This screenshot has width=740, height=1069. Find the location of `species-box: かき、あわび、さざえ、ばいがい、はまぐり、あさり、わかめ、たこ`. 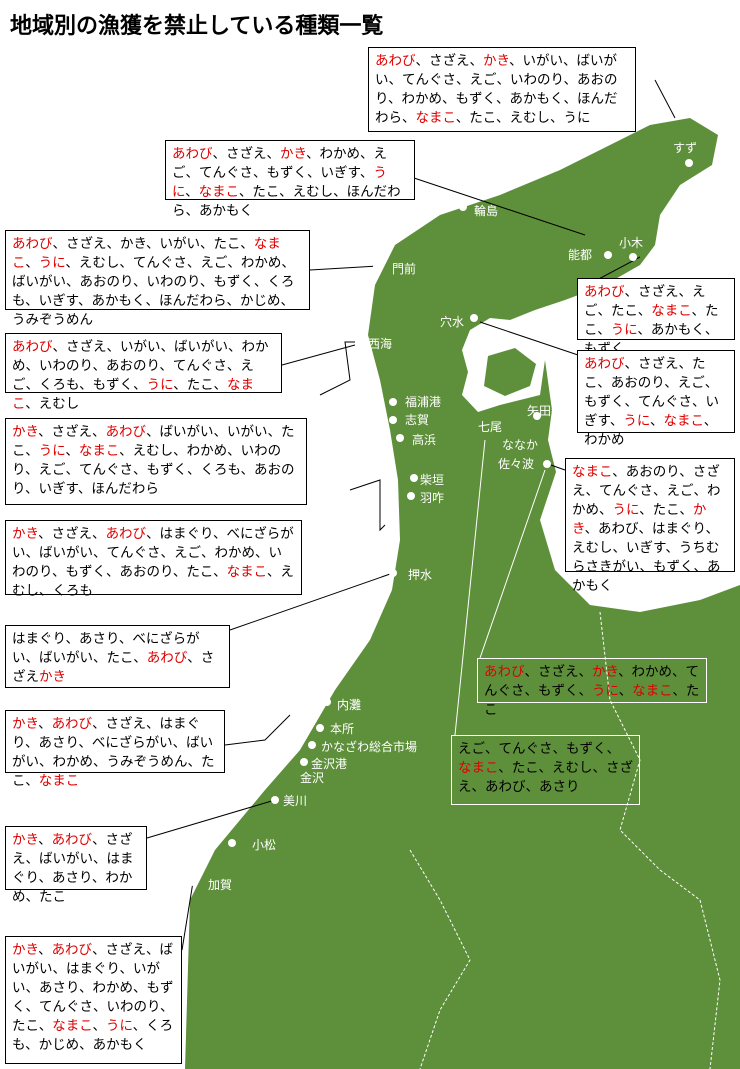

species-box: かき、あわび、さざえ、ばいがい、はまぐり、あさり、わかめ、たこ is located at coordinates (76, 865).